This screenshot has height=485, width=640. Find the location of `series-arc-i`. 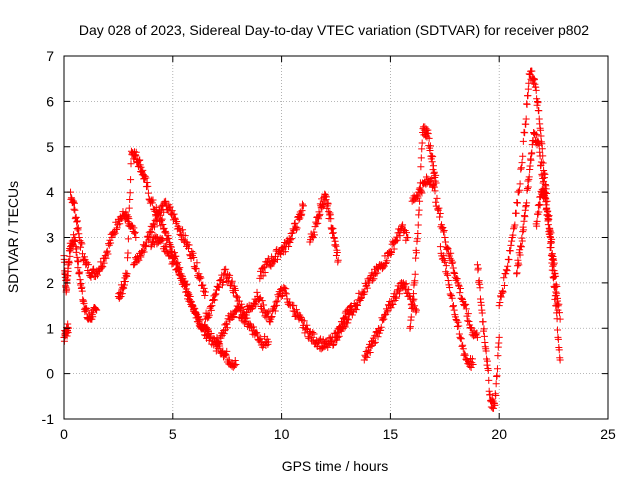

series-arc-i is located at coordinates (281, 241).